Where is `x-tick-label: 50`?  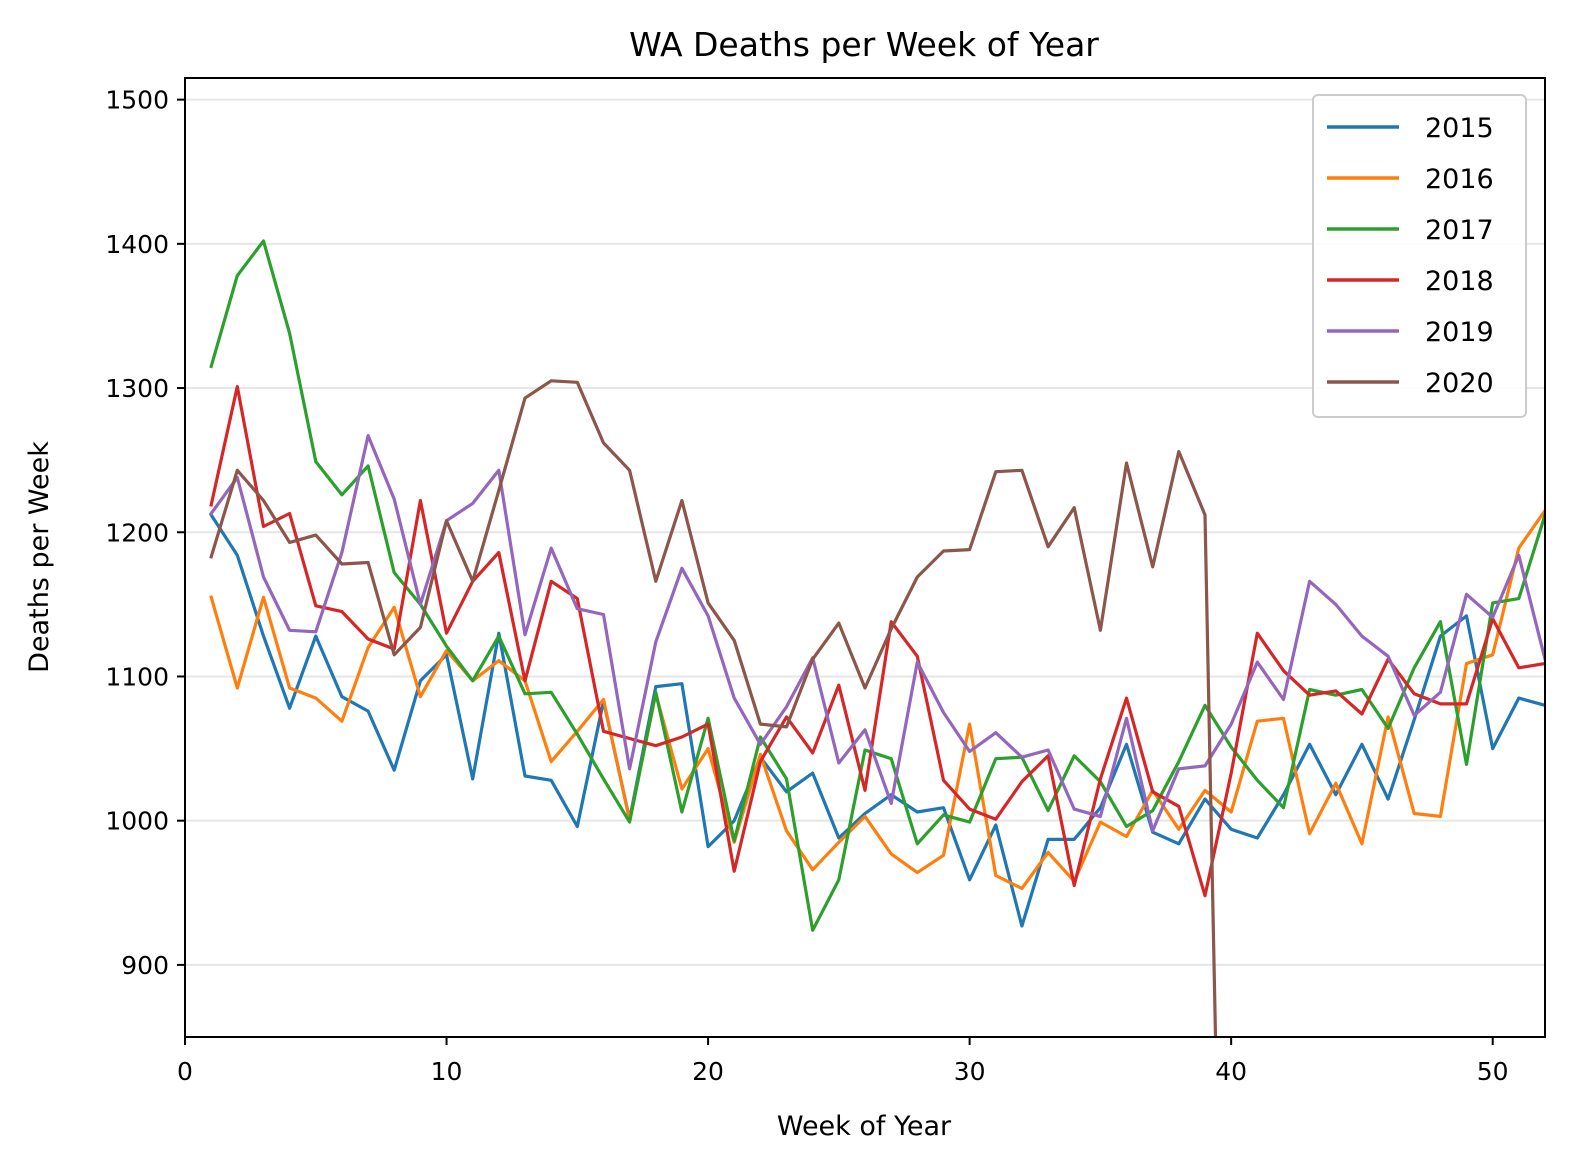
x-tick-label: 50 is located at coordinates (1493, 1071).